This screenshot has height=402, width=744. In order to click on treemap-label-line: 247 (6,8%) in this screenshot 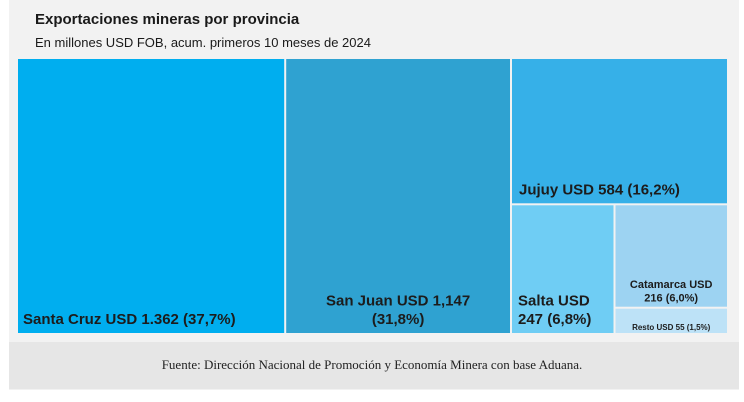, I will do `click(554, 319)`.